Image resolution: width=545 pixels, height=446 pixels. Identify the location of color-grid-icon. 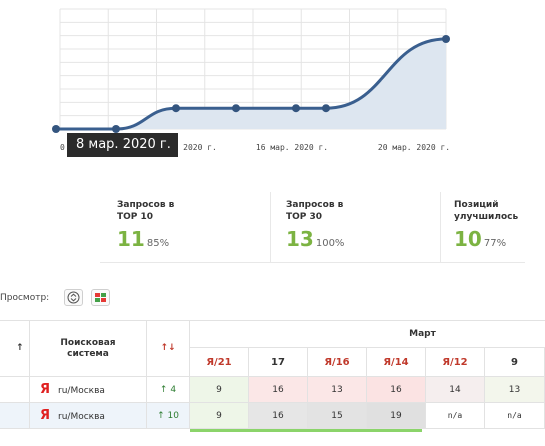
(100, 297).